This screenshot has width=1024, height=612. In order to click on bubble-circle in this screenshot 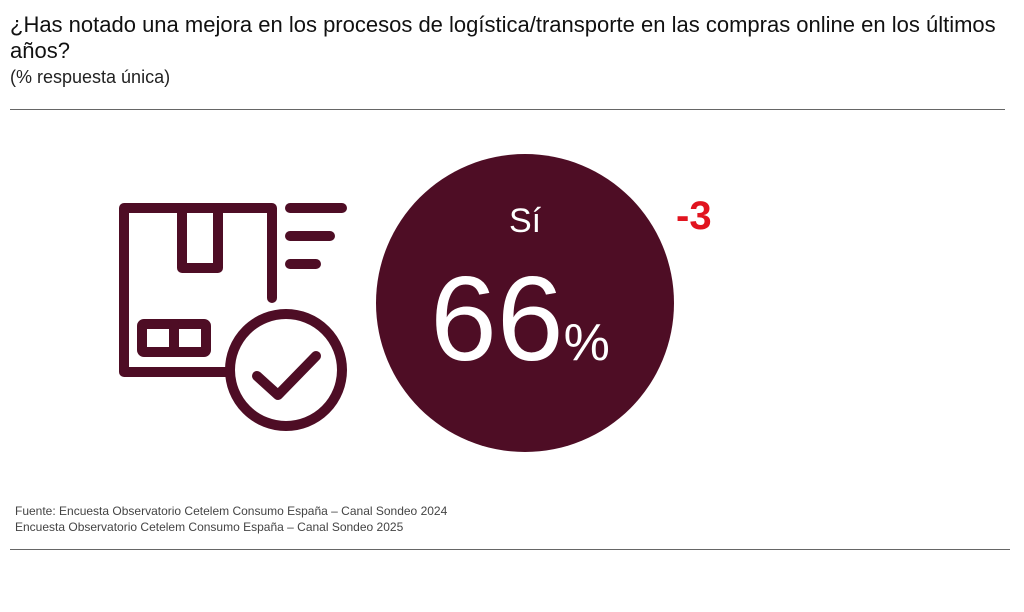, I will do `click(525, 303)`.